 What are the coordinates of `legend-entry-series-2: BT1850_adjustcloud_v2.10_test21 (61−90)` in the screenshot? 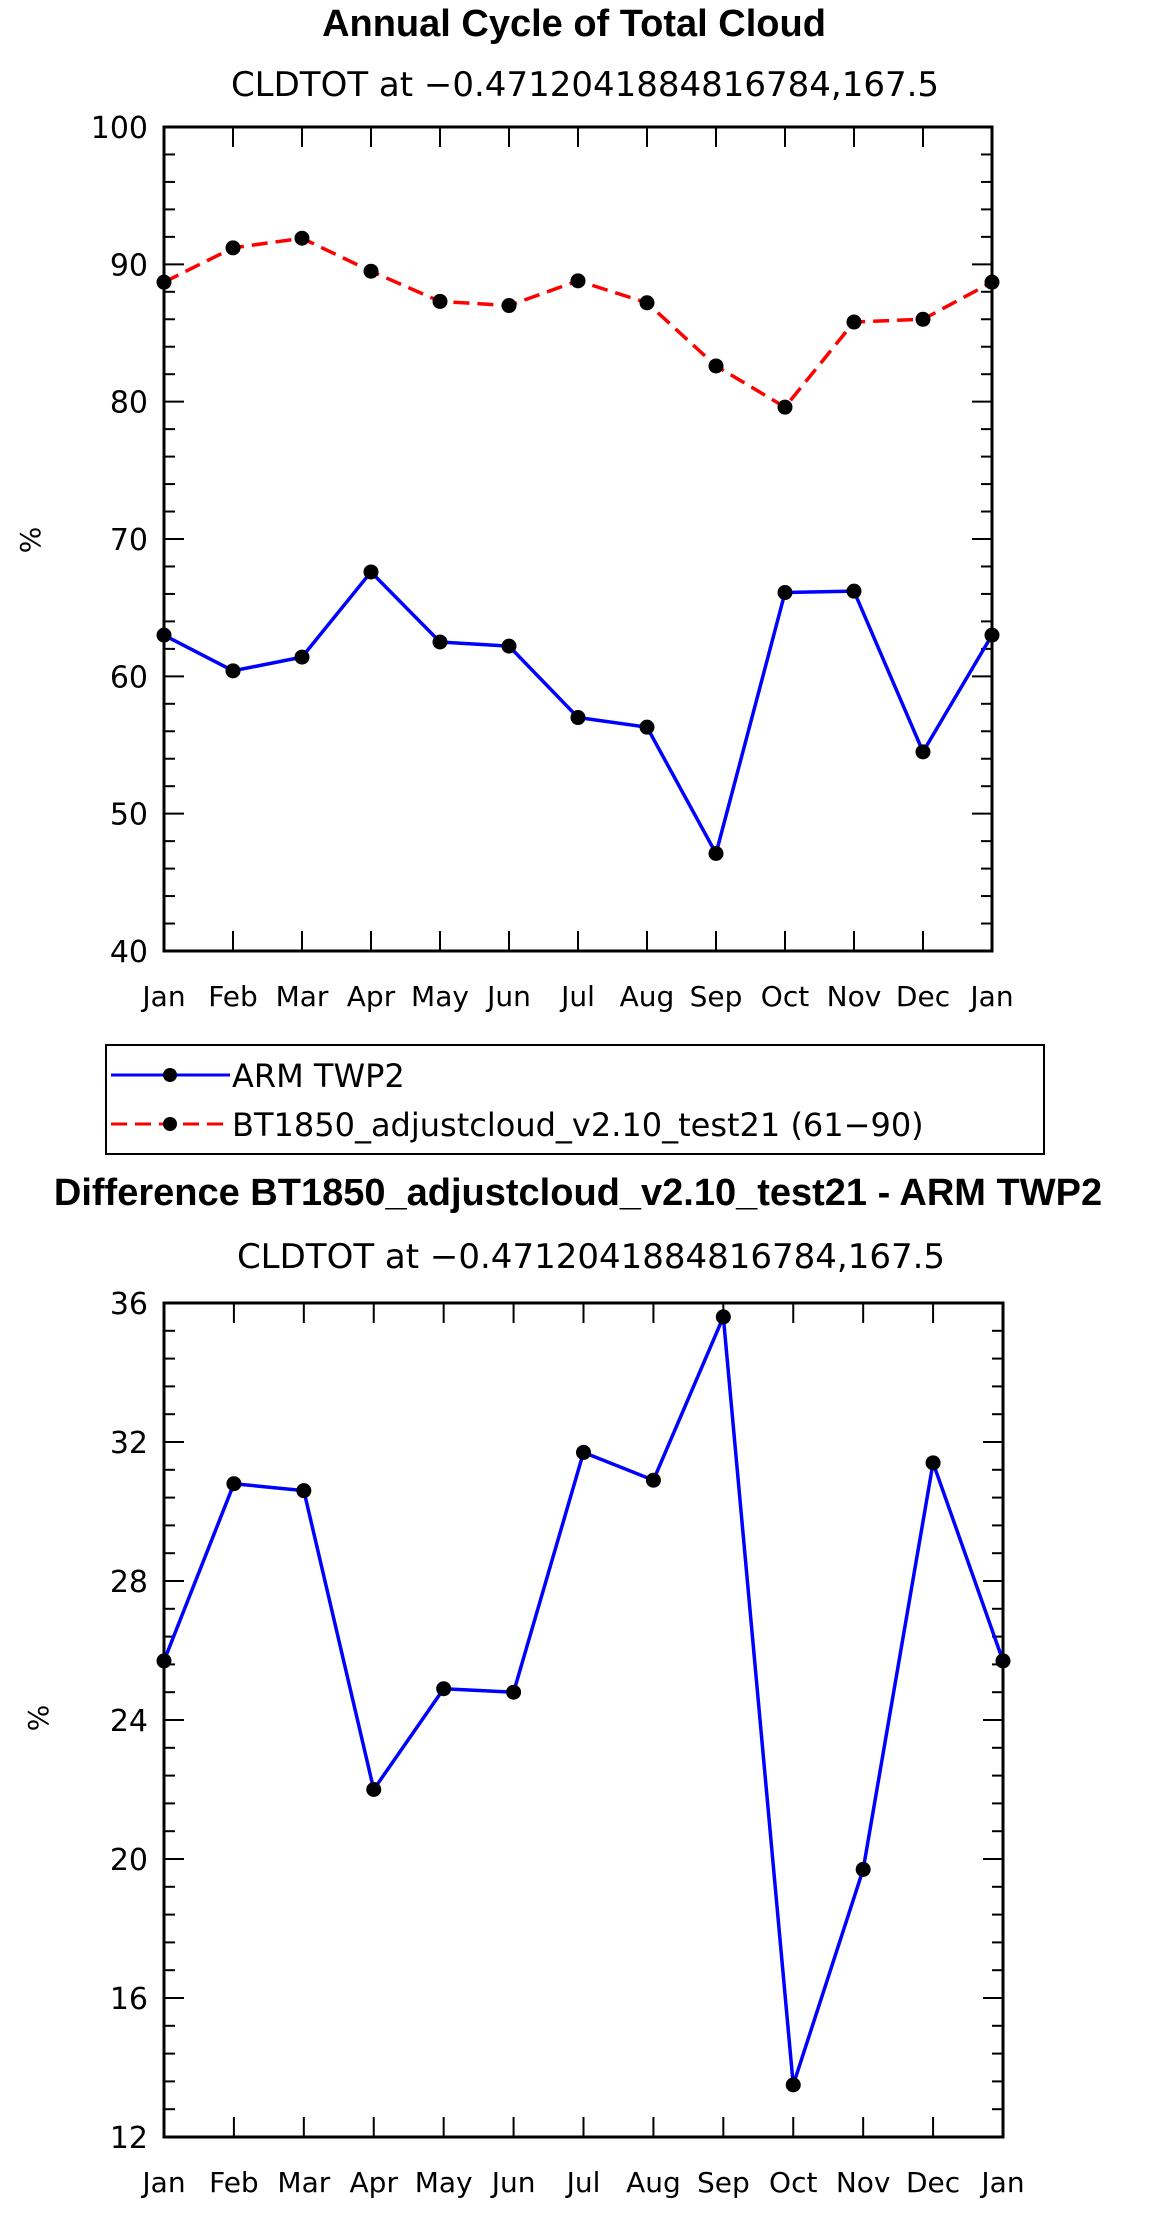 It's located at (517, 1125).